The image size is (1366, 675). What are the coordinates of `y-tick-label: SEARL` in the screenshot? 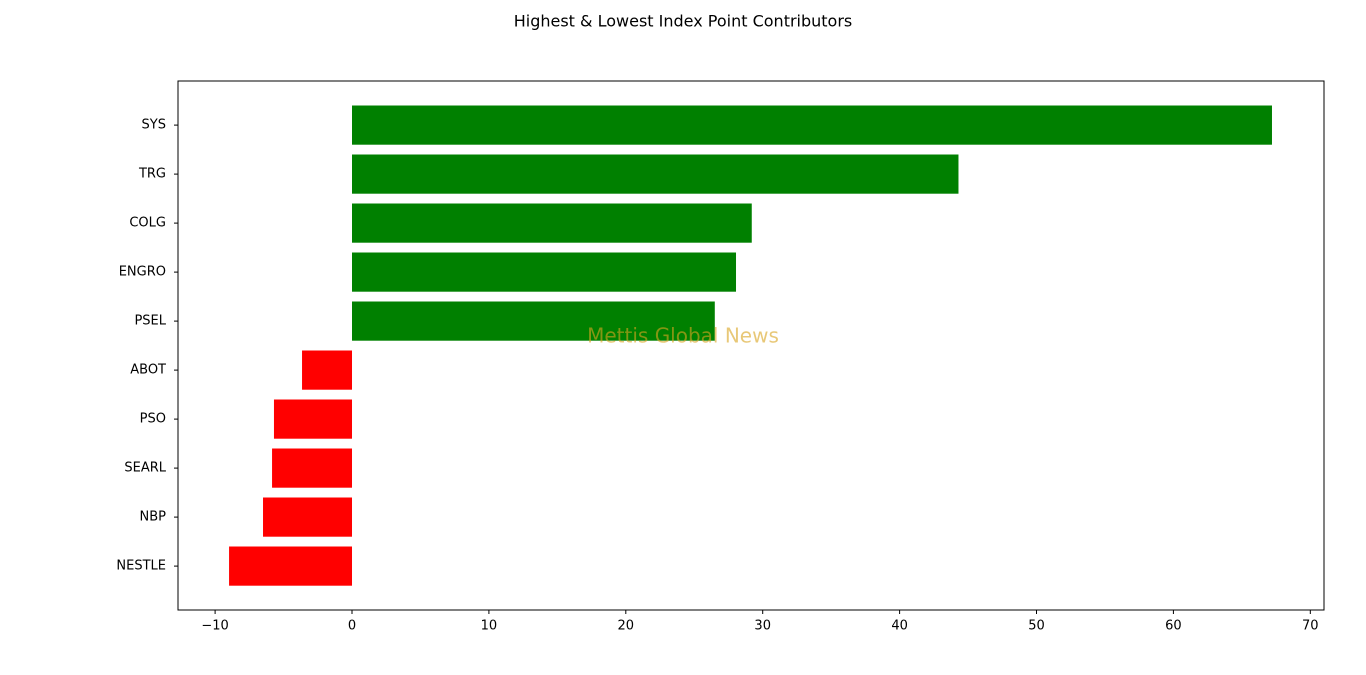 It's located at (145, 468).